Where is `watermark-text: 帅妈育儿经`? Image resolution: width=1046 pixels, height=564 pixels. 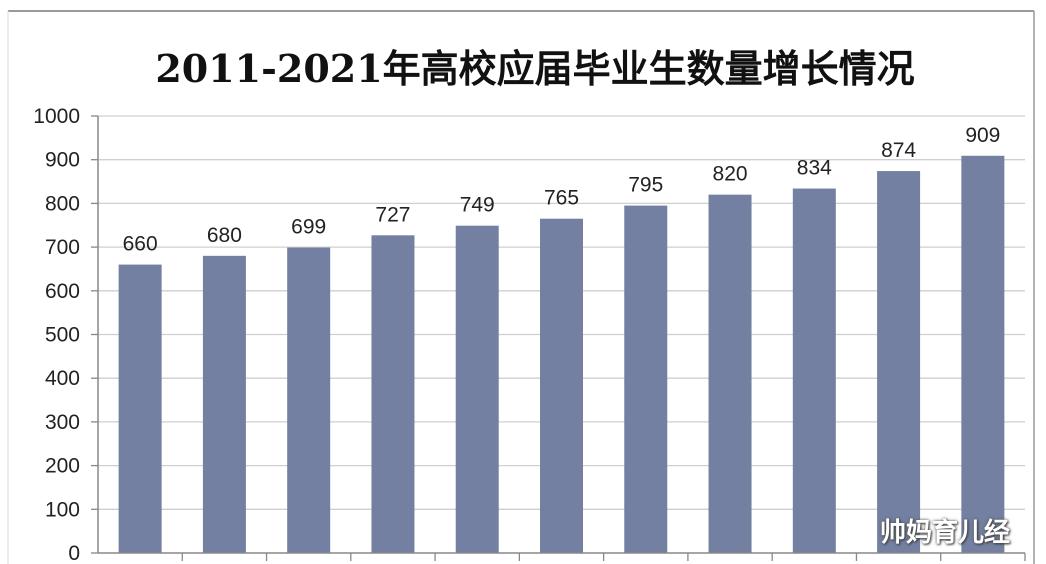
watermark-text: 帅妈育儿经 is located at coordinates (945, 533).